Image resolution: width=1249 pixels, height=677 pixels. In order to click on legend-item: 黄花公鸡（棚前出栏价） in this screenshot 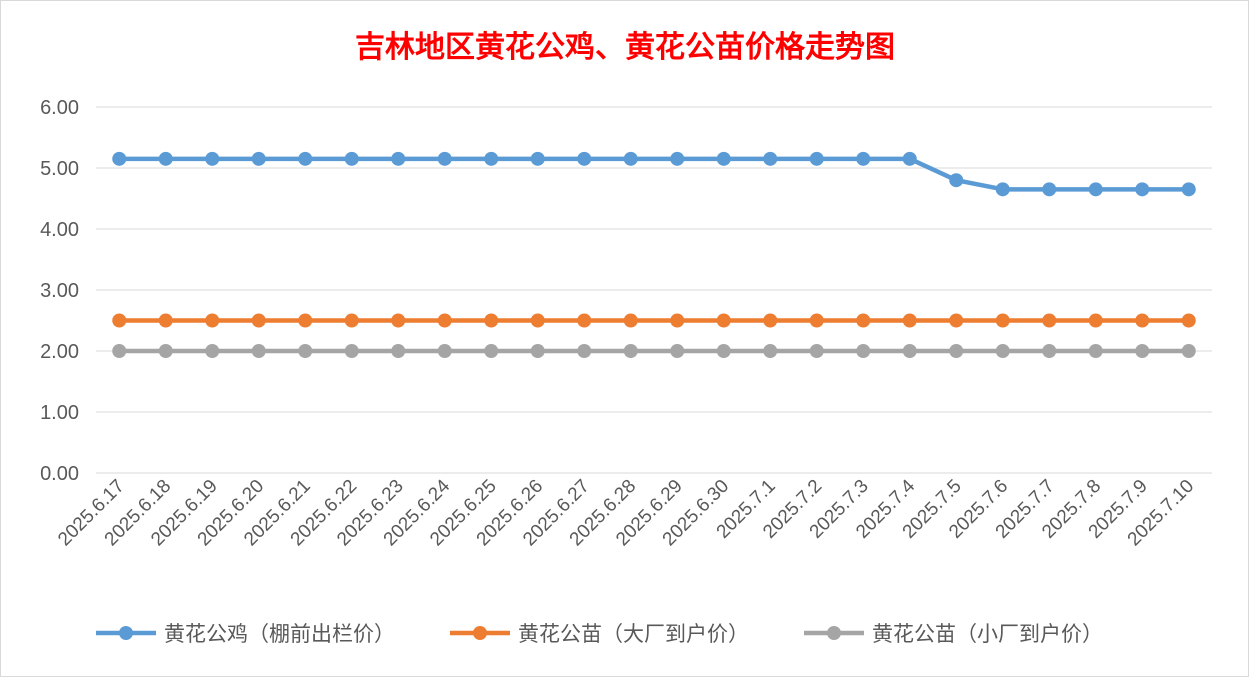, I will do `click(245, 634)`.